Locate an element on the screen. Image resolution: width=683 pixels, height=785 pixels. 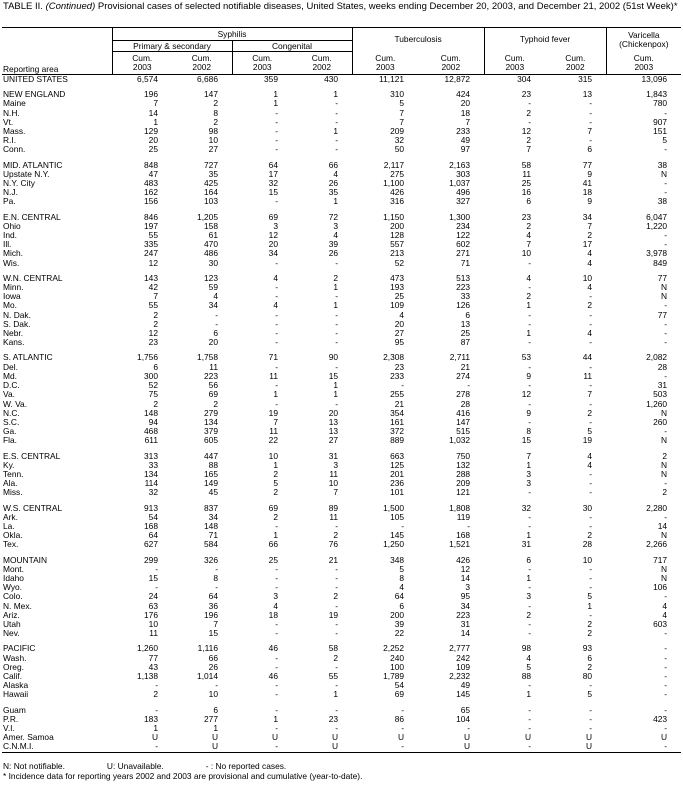
group-header-line: Varicella is located at coordinates (644, 34).